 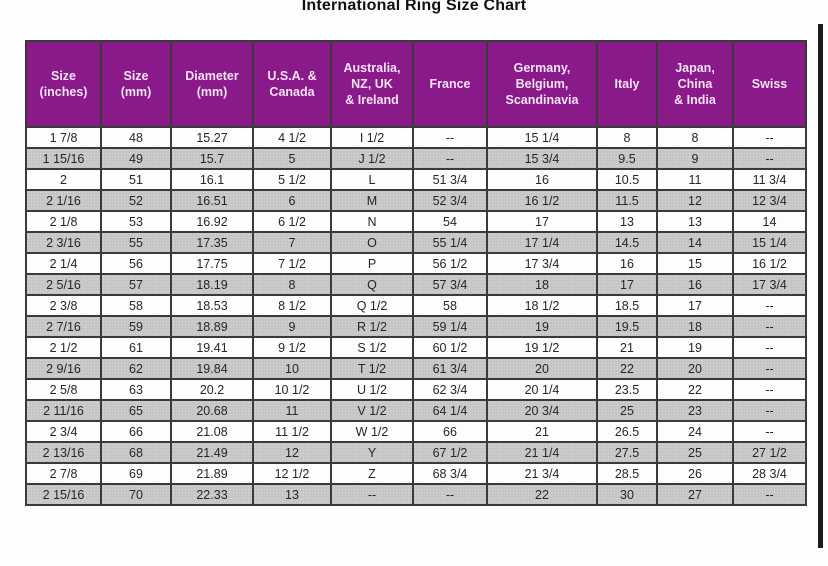 I want to click on table-cell: 15.27, so click(x=212, y=137).